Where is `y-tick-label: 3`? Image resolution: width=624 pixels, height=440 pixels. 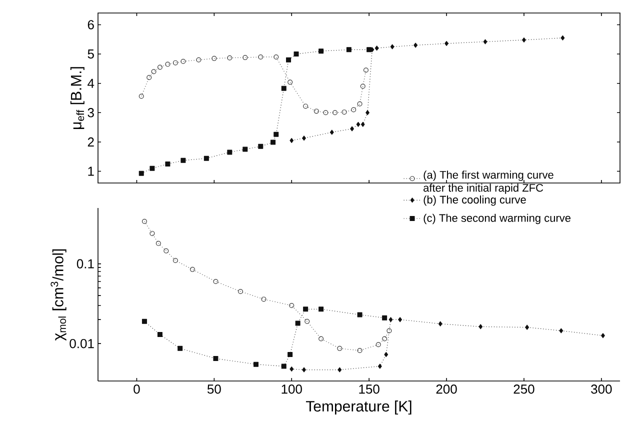
y-tick-label: 3 is located at coordinates (91, 113).